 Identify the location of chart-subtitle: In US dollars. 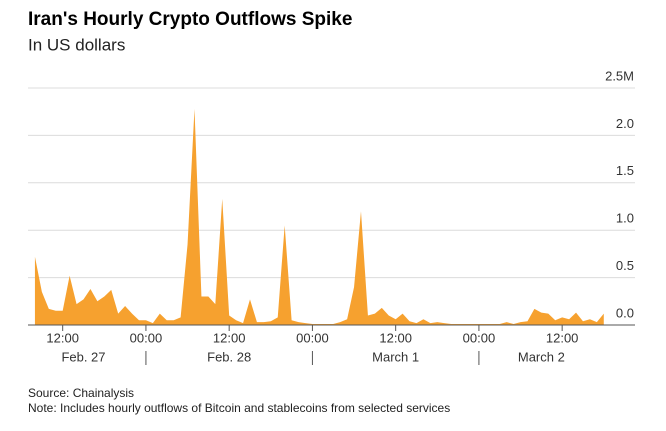
(76, 44).